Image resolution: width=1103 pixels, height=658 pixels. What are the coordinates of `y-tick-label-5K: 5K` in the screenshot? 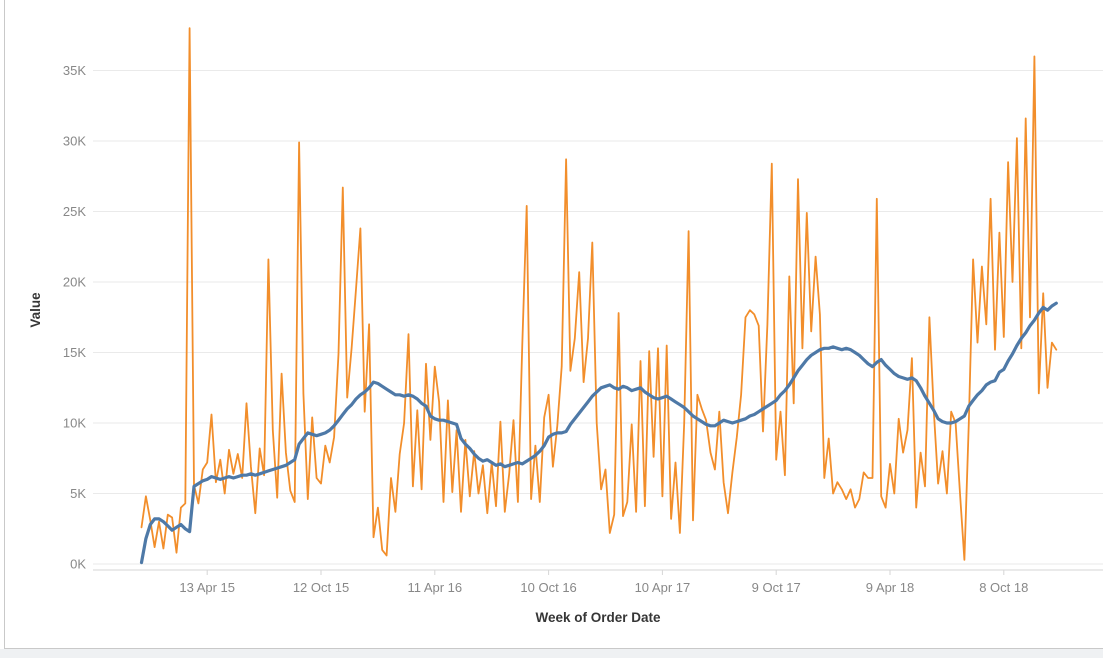 It's located at (78, 493).